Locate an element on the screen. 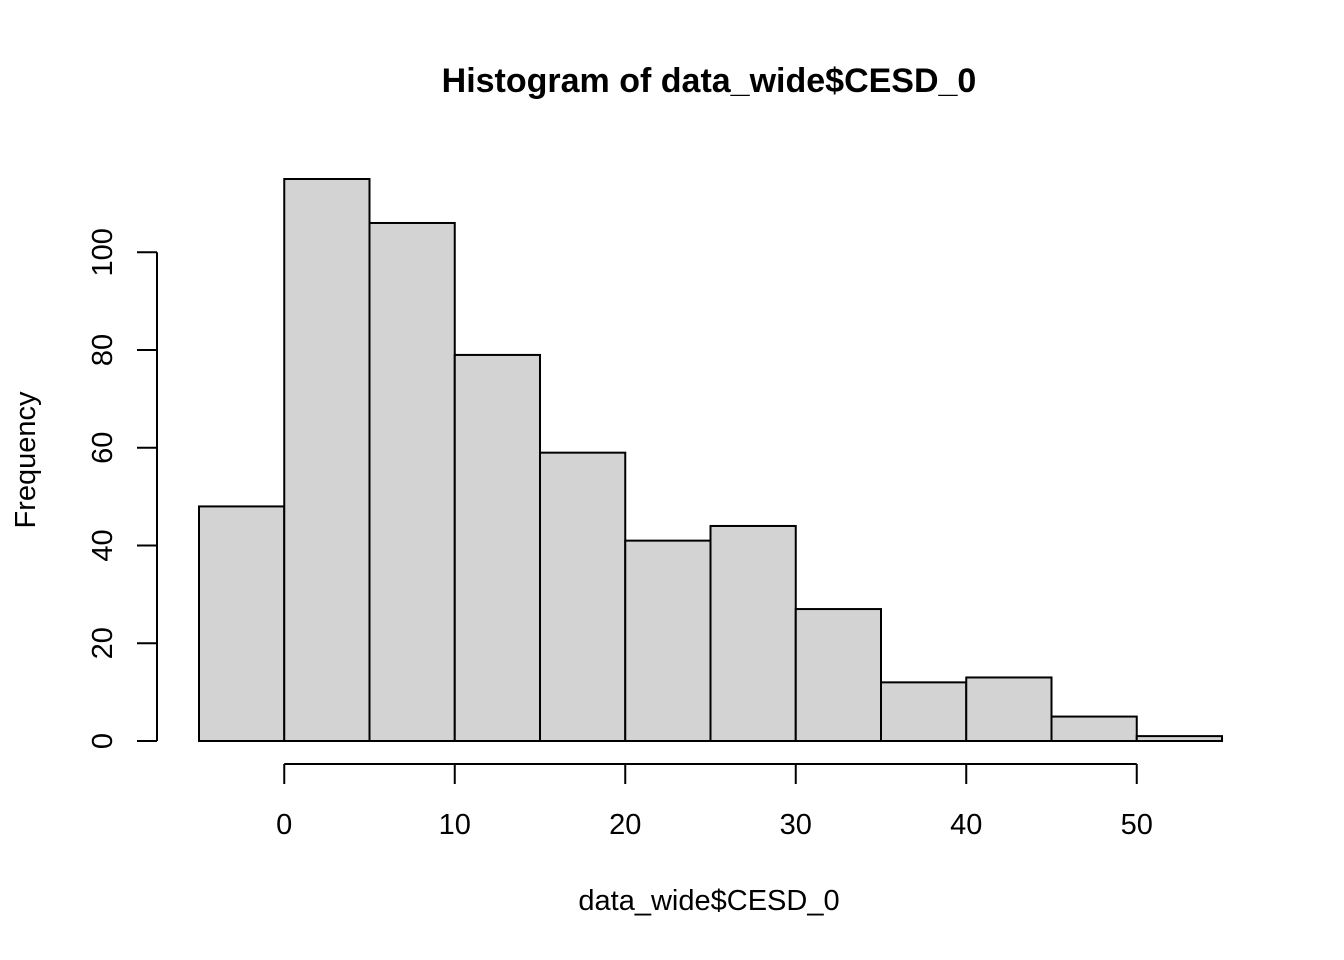 The image size is (1344, 960). chart-title: Histogram of data_wide$CESD_0 is located at coordinates (709, 81).